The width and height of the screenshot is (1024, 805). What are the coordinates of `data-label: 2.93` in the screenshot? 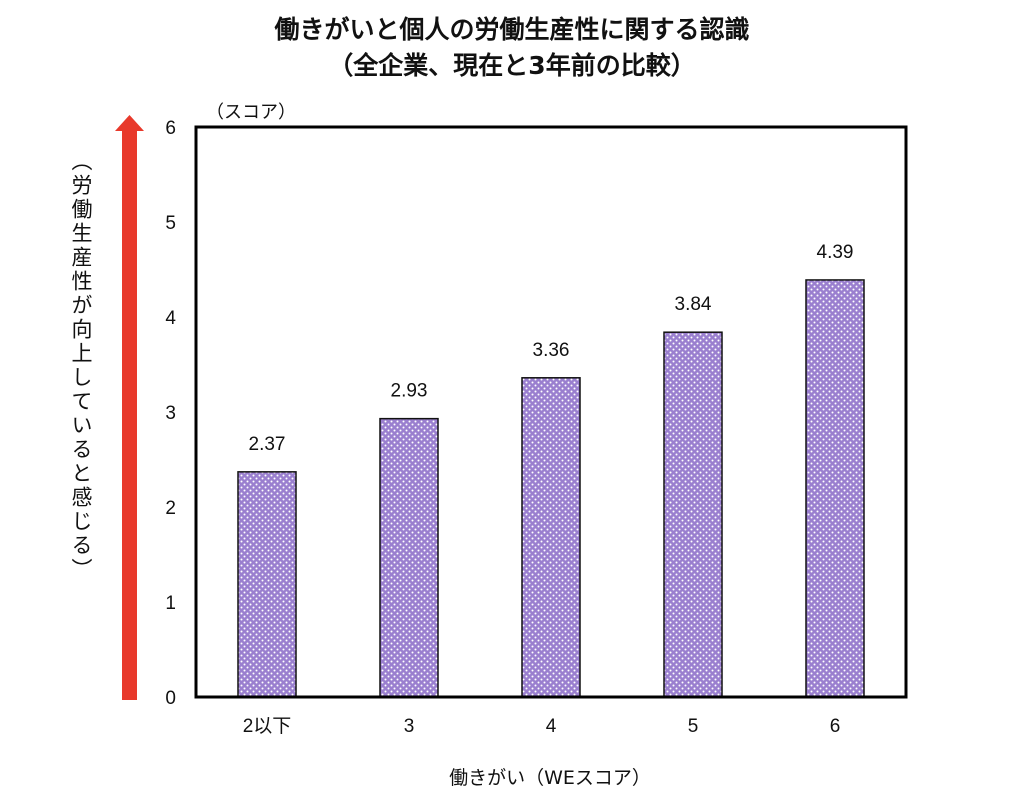 It's located at (409, 391).